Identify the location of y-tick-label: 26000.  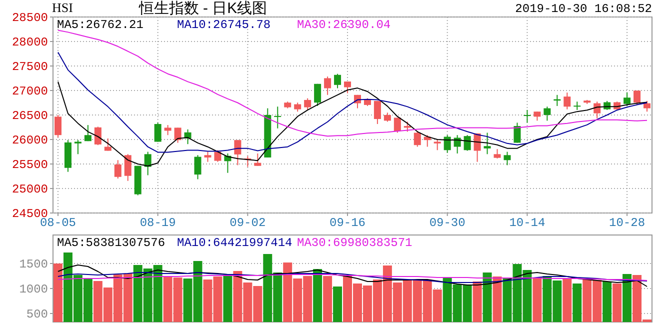
(30, 141).